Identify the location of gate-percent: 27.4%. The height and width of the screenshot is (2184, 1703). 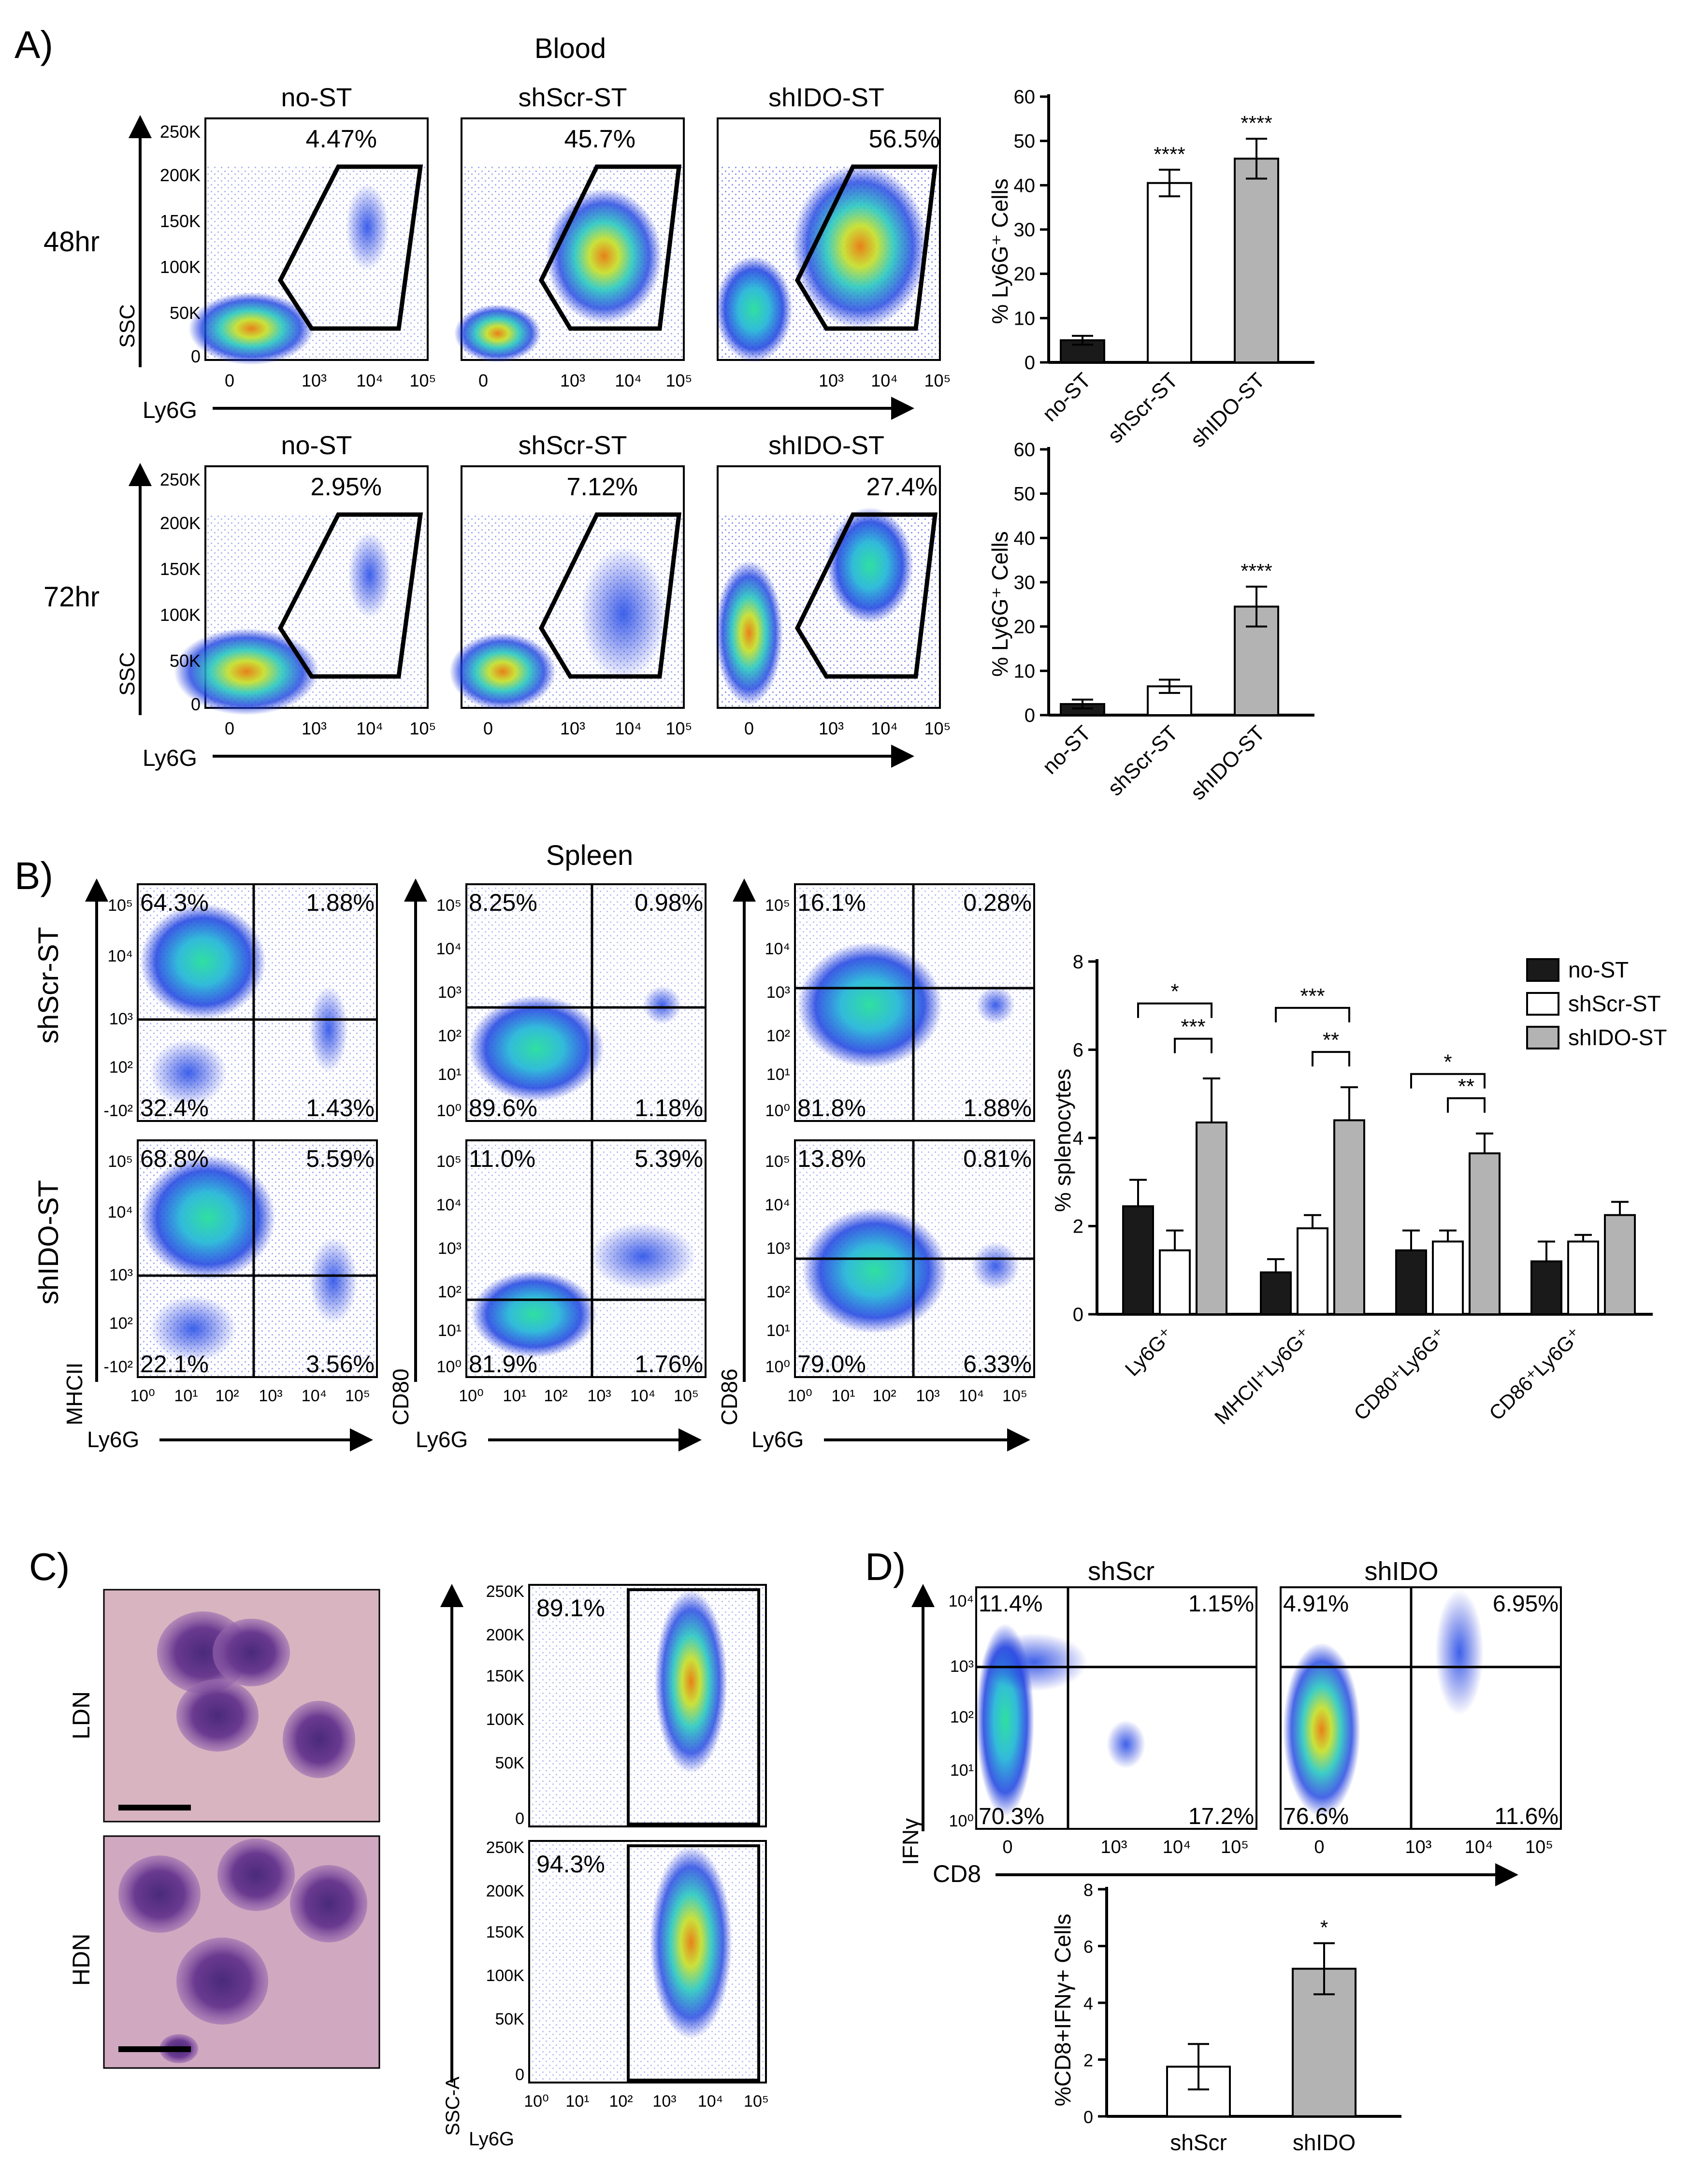
(902, 487).